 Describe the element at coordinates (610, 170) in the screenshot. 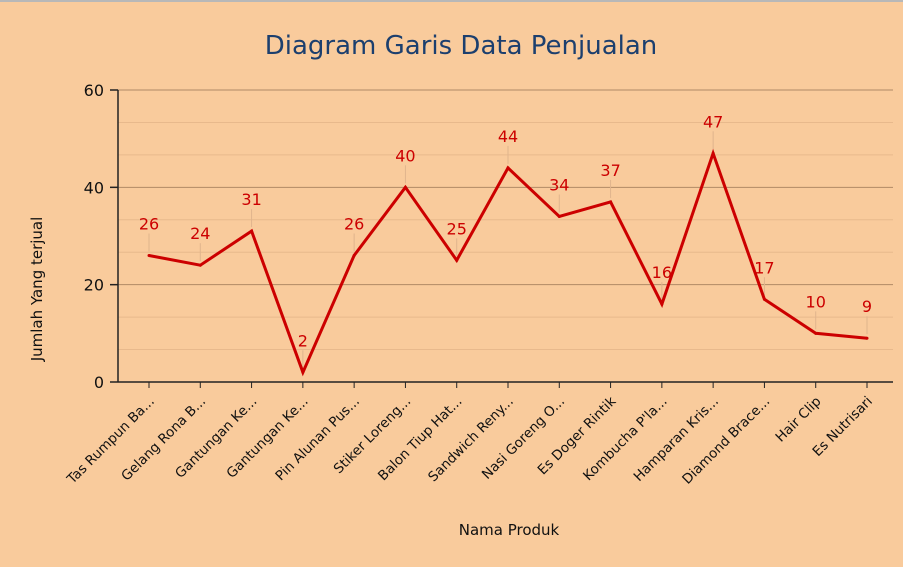

I see `data-label: 37` at that location.